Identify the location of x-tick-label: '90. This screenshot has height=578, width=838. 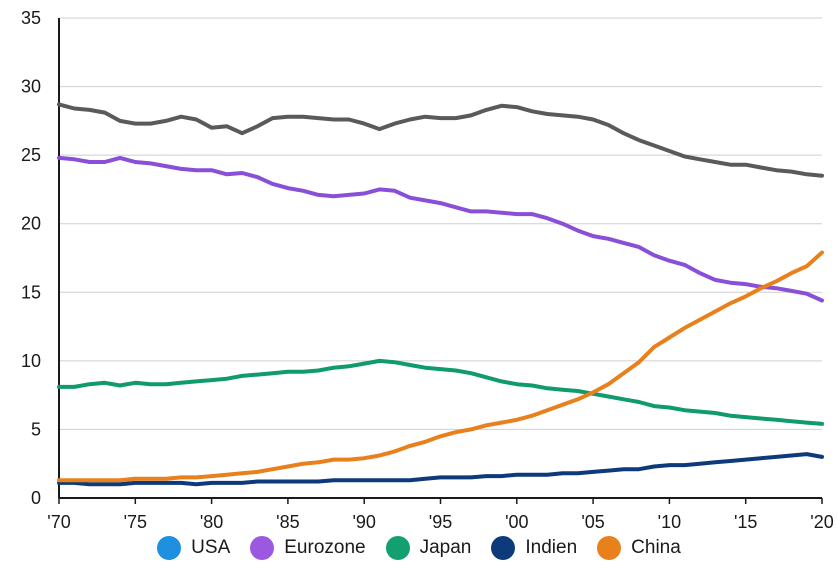
(363, 522).